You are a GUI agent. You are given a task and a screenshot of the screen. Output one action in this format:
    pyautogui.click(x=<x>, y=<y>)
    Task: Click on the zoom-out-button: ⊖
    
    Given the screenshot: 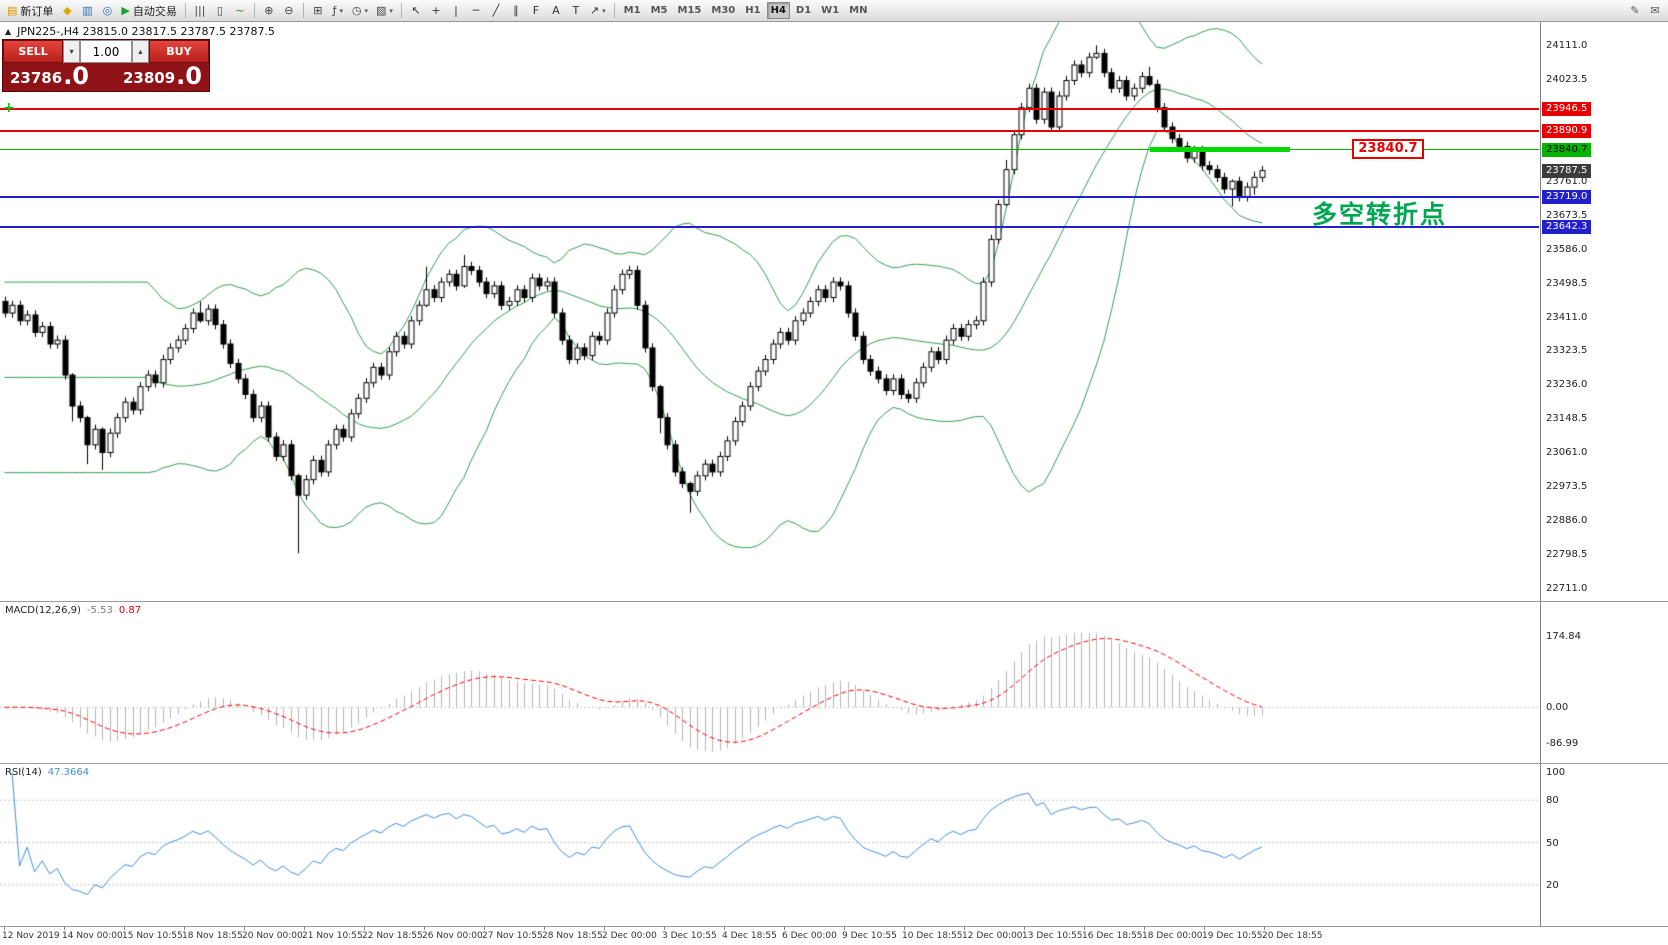 What is the action you would take?
    pyautogui.click(x=289, y=11)
    